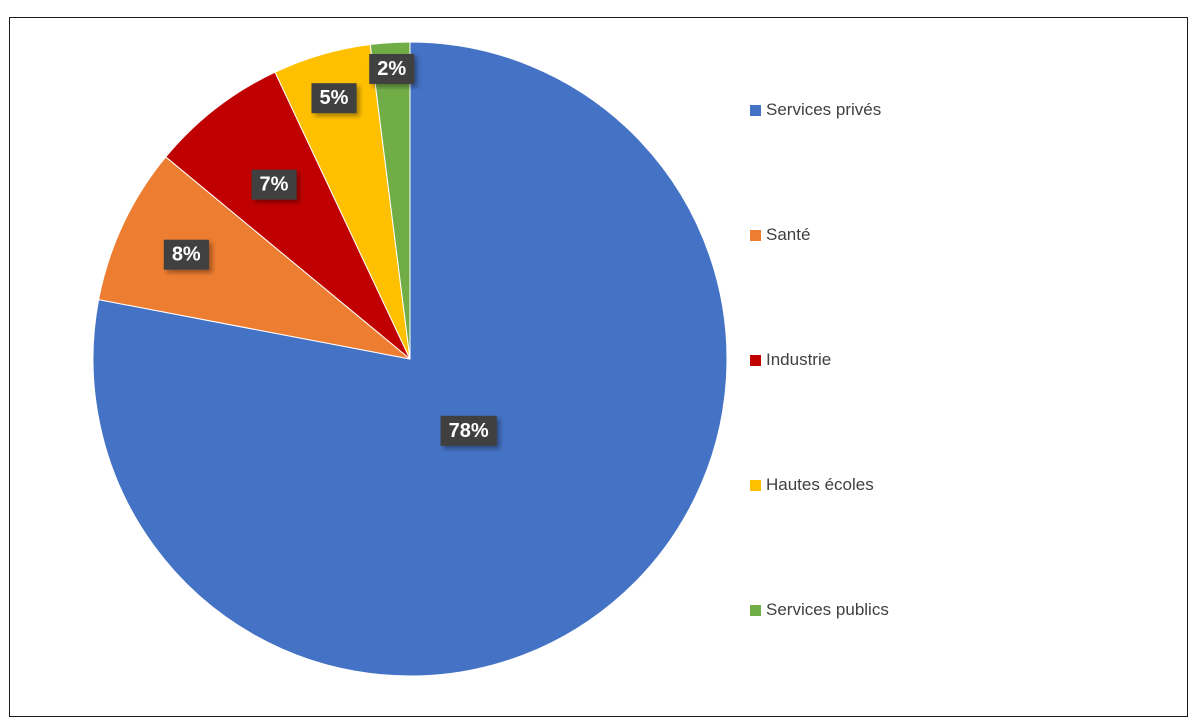 This screenshot has height=717, width=1199. What do you see at coordinates (824, 109) in the screenshot?
I see `legend-label: Services privés` at bounding box center [824, 109].